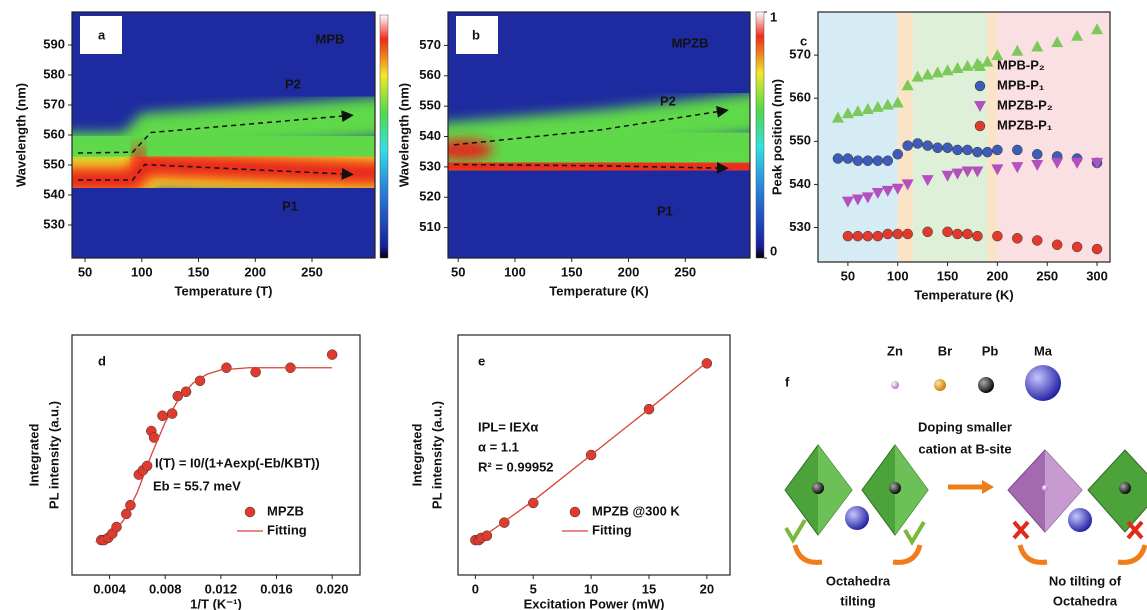 This screenshot has width=1147, height=610. I want to click on atom-br, so click(940, 385).